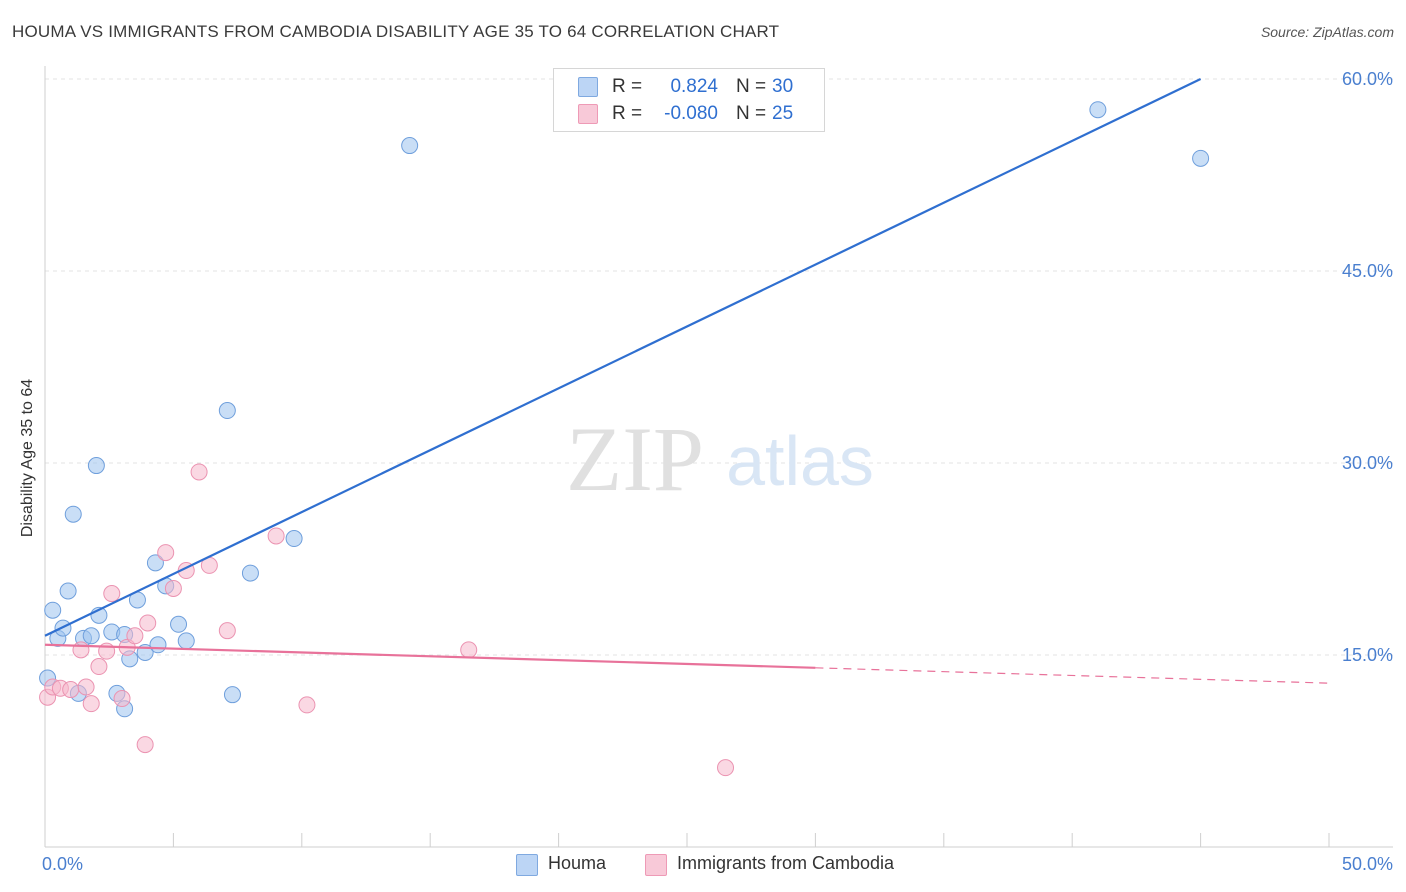 The image size is (1406, 892). I want to click on bottom-cambodia-swatch, so click(656, 865).